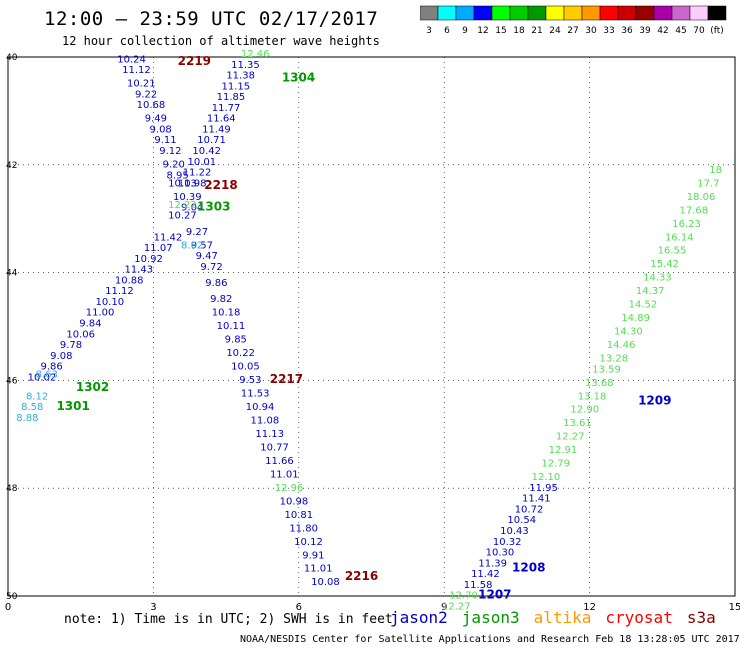 This screenshot has height=650, width=740. I want to click on wave-height-value: 10.88, so click(129, 280).